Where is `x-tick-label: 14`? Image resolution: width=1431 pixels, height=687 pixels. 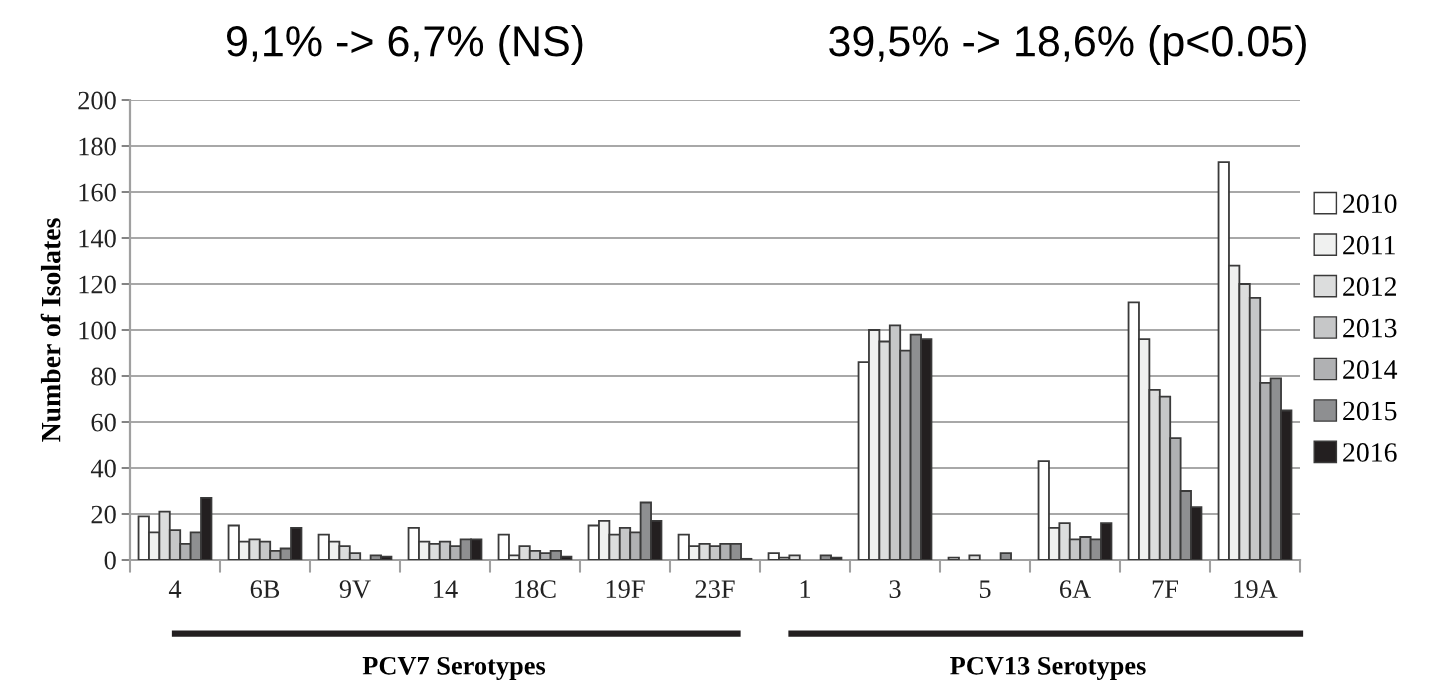 x-tick-label: 14 is located at coordinates (446, 589).